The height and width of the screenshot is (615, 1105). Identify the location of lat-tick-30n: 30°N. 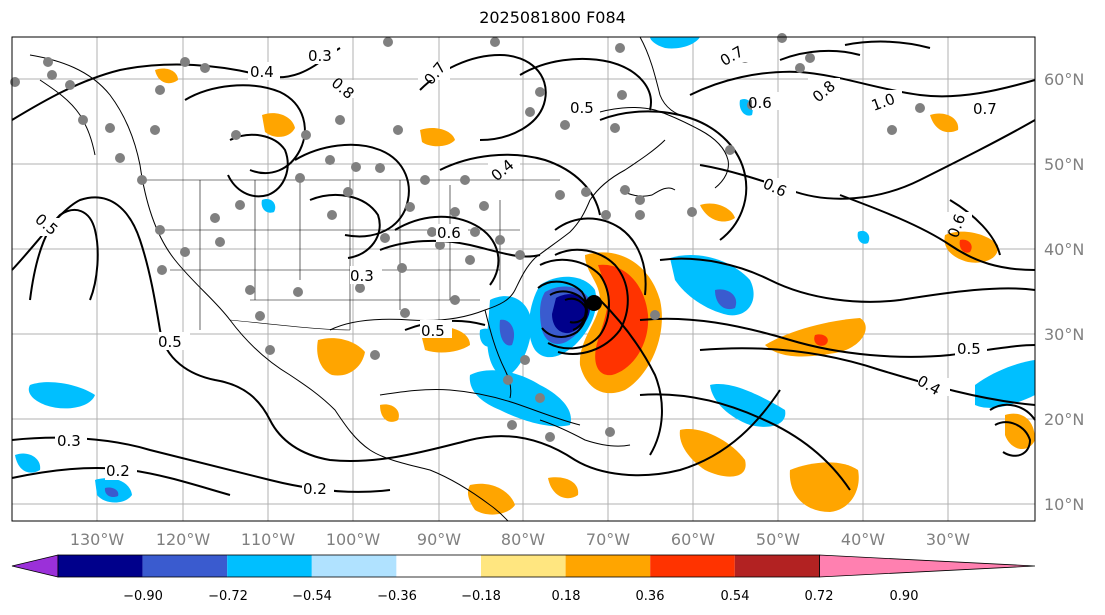
(1064, 334).